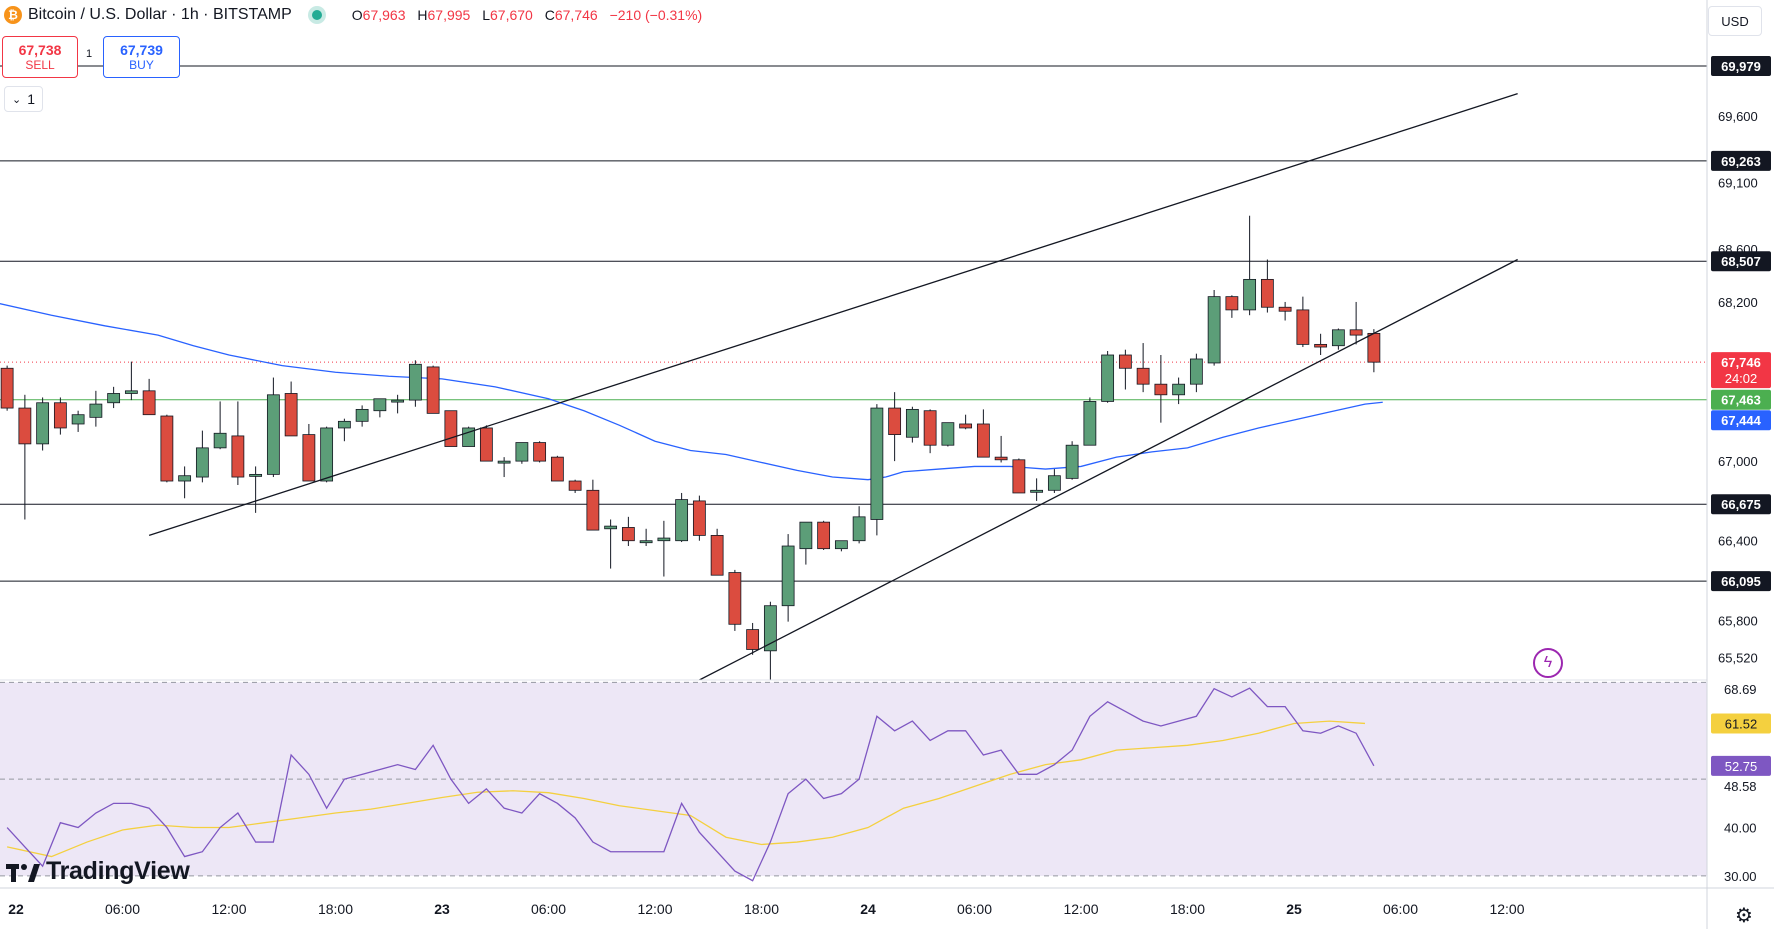 The image size is (1774, 929). What do you see at coordinates (1738, 302) in the screenshot?
I see `price-tick-label: 68,200` at bounding box center [1738, 302].